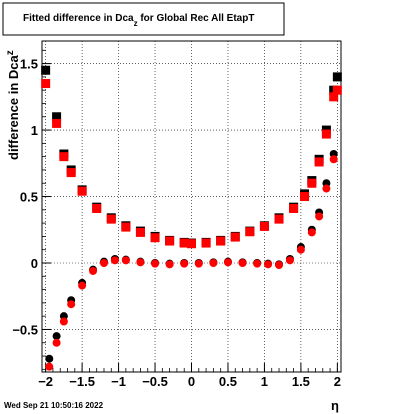 The image size is (400, 414). Describe the element at coordinates (301, 381) in the screenshot. I see `x-tick-label: 1.5` at that location.